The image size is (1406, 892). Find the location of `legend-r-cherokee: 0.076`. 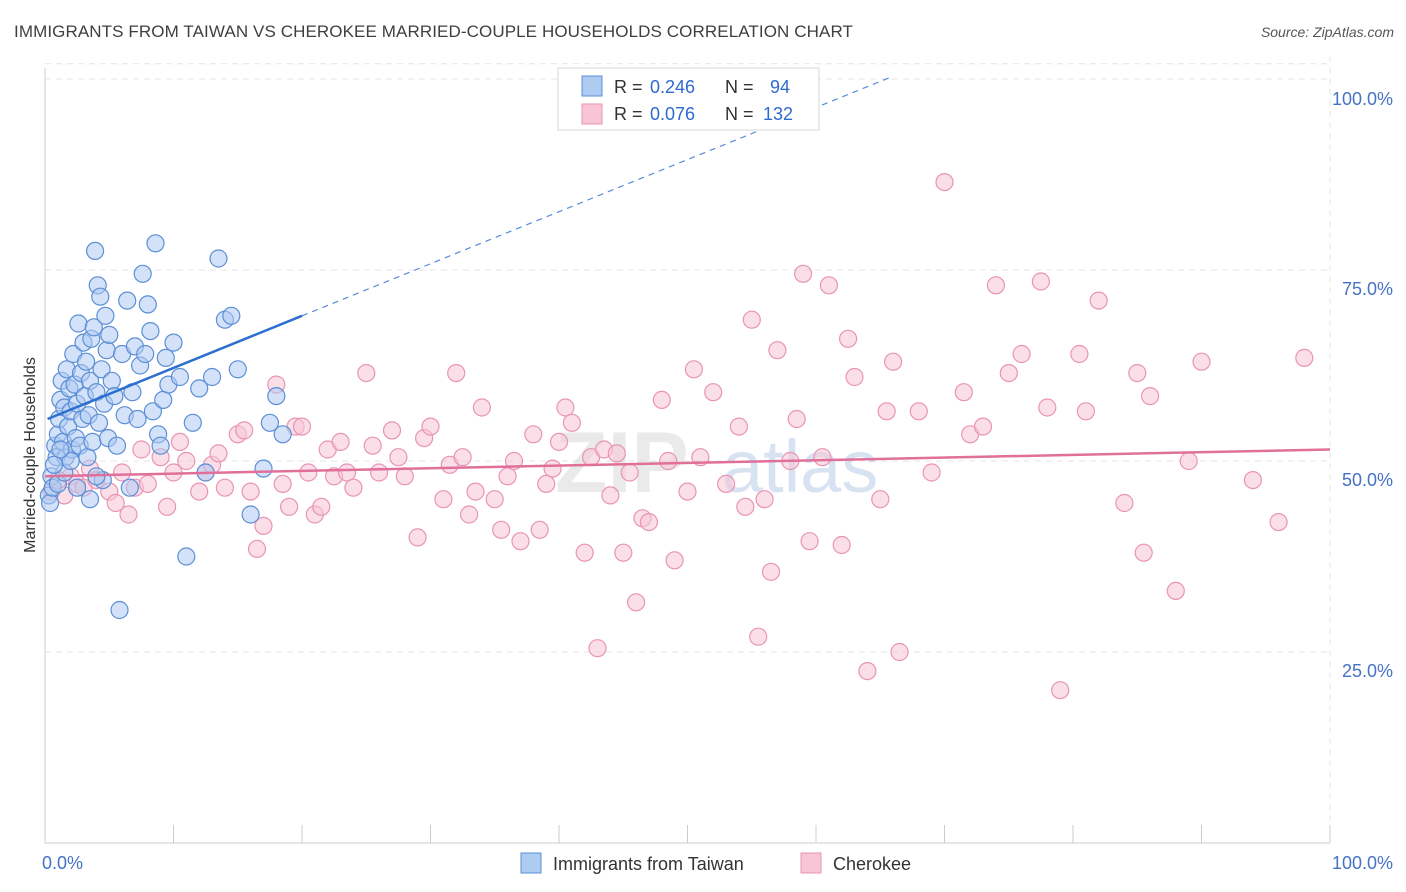

legend-r-cherokee: 0.076 is located at coordinates (672, 114).